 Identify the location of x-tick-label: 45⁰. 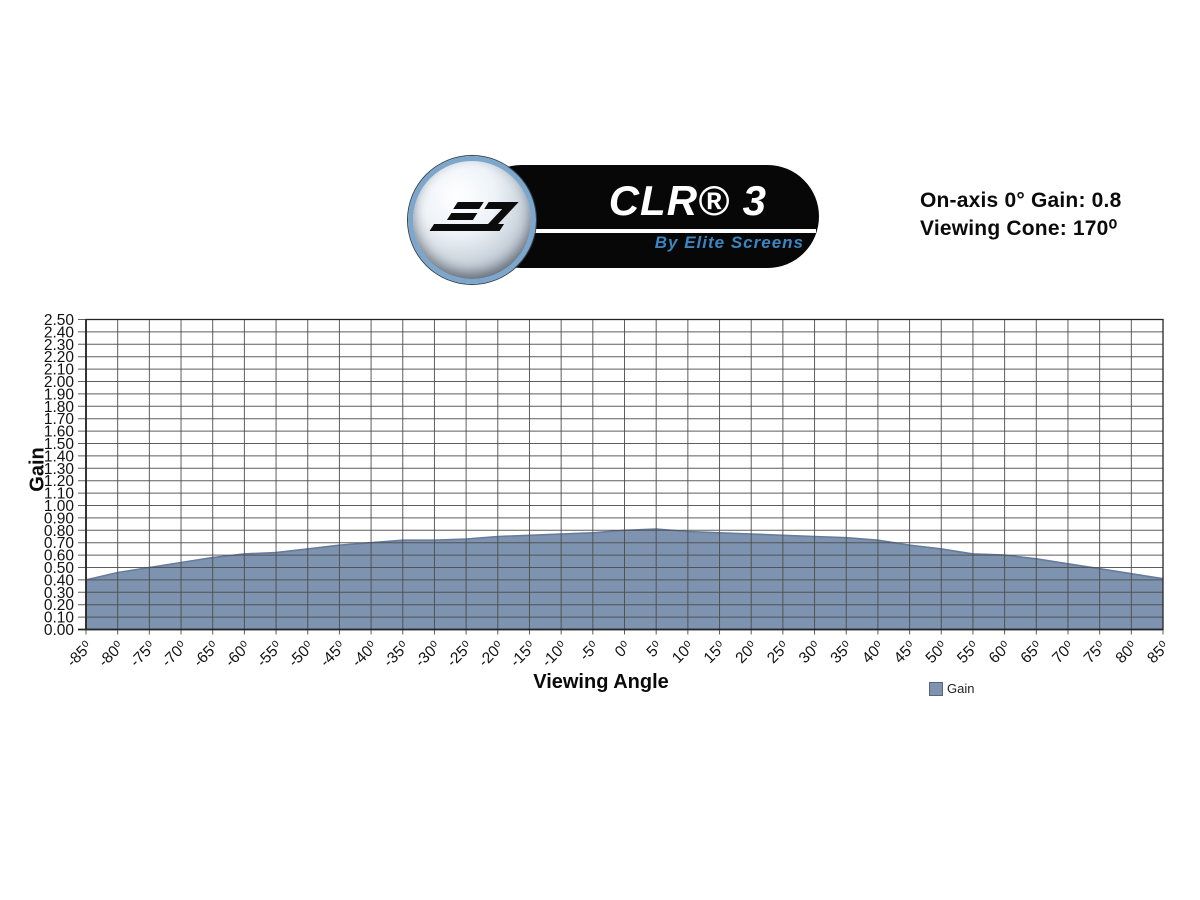
(905, 652).